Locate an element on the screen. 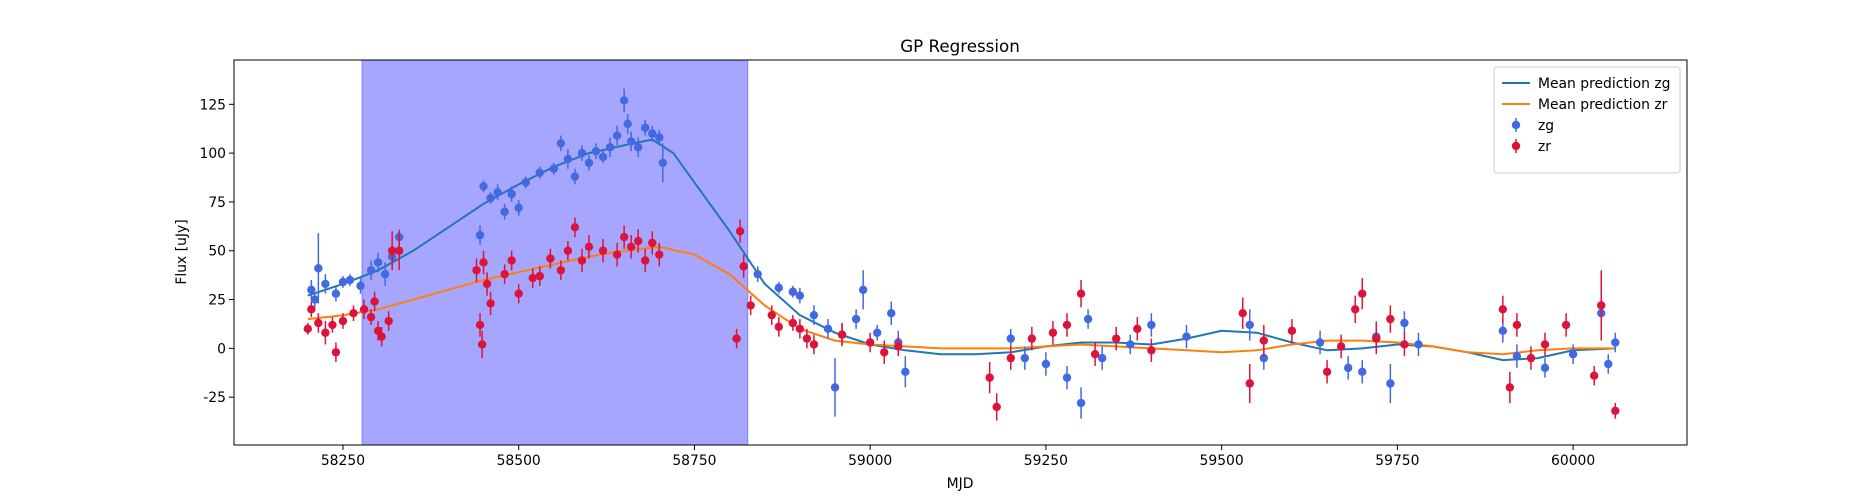  y-tick-label: -25 is located at coordinates (214, 398).